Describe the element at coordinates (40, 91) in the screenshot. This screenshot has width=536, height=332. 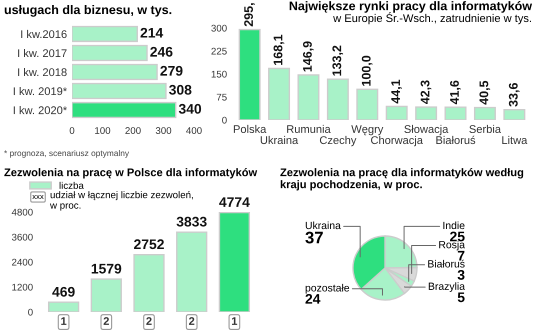
I see `y-tick-label: I kw. 2019*` at that location.